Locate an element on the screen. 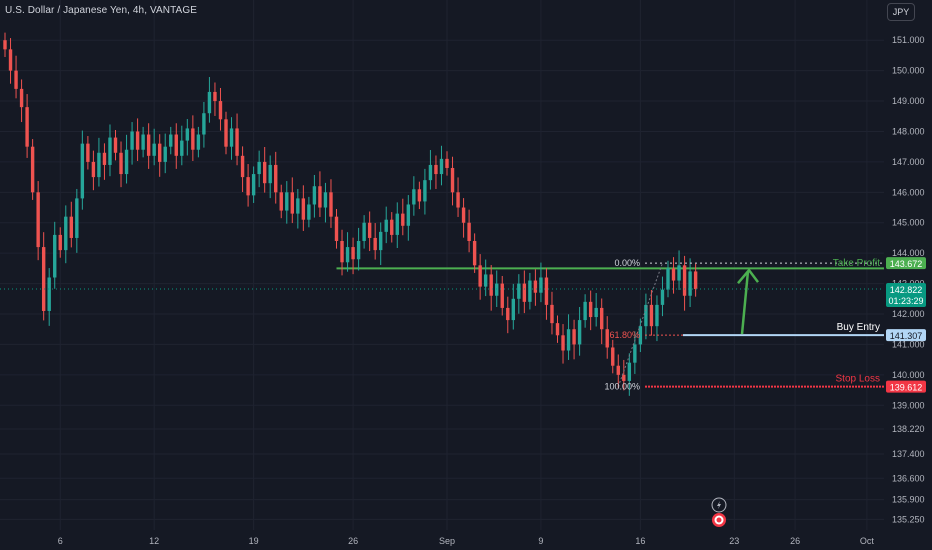 Image resolution: width=932 pixels, height=550 pixels. buy-entry-label: Buy Entry is located at coordinates (858, 327).